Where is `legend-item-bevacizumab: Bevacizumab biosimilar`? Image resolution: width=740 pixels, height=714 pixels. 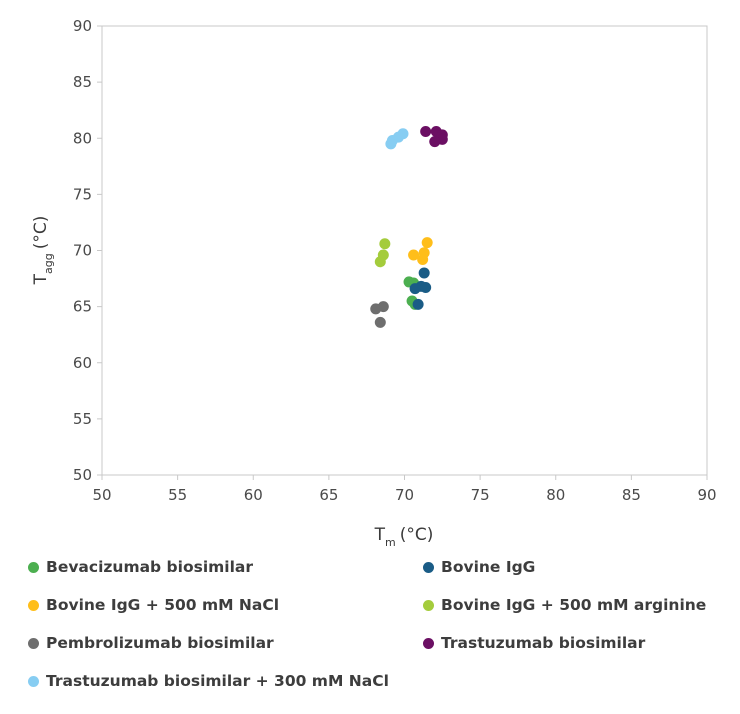
legend-item-bevacizumab: Bevacizumab biosimilar is located at coordinates (140, 567).